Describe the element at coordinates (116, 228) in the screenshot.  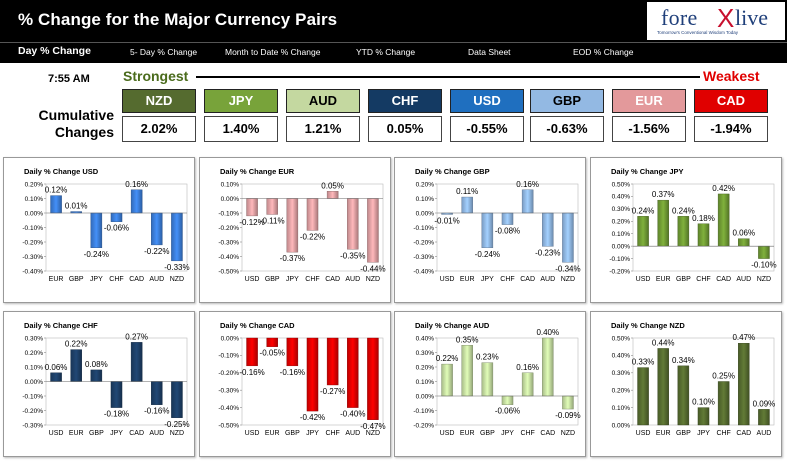
I see `data-label-chf: -0.06%` at that location.